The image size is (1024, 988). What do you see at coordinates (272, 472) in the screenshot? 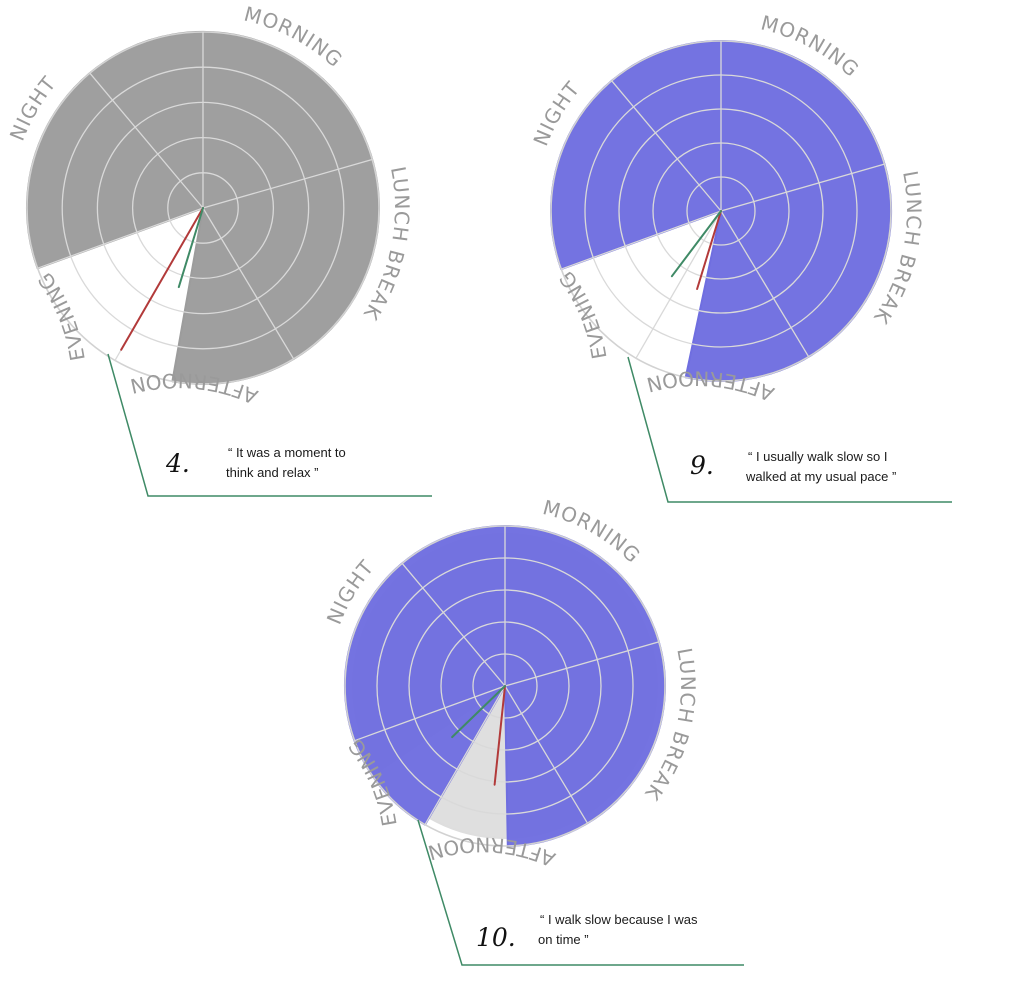
I see `quote-line-2: think and relax ”` at bounding box center [272, 472].